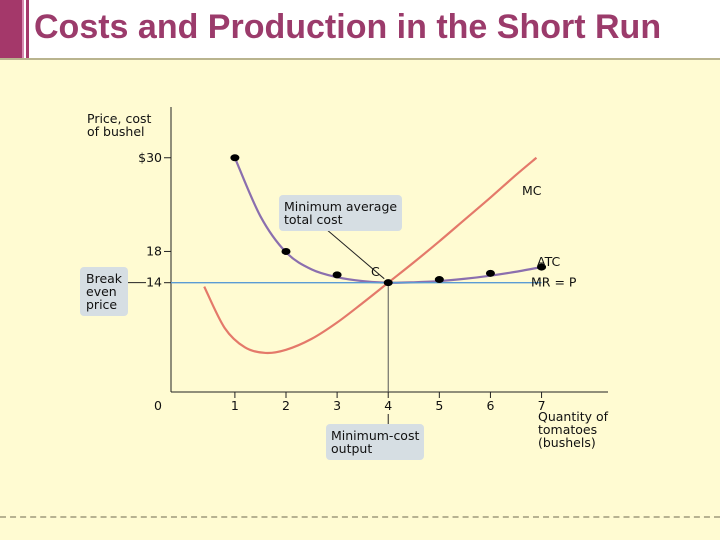 Image resolution: width=720 pixels, height=540 pixels. Describe the element at coordinates (567, 442) in the screenshot. I see `x-axis-title: (bushels)` at that location.